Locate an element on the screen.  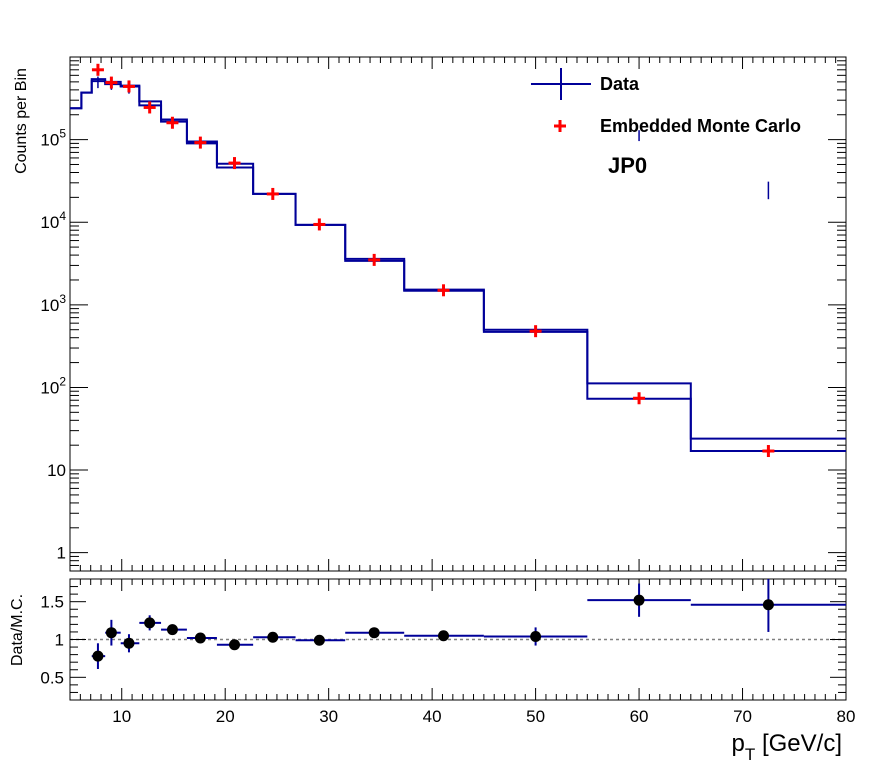
spectrum-y-axis-label: Counts per Bin is located at coordinates (21, 121).